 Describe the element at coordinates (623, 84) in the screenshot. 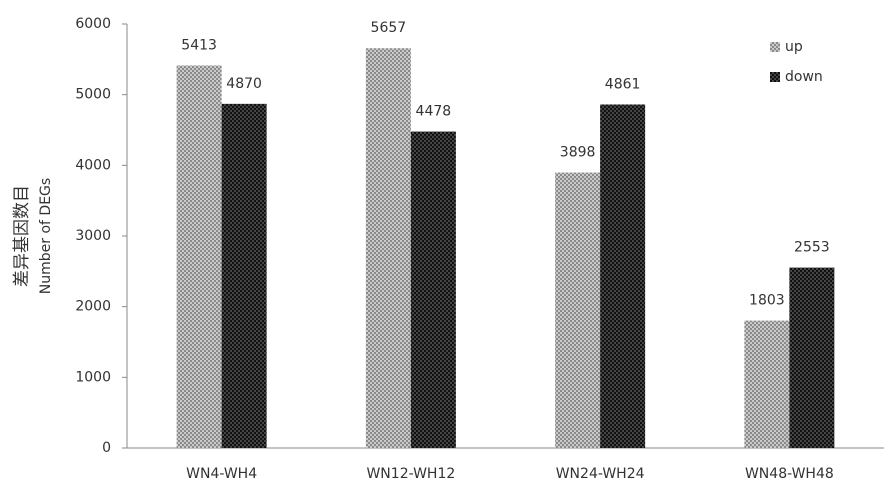

I see `data-label: 4861` at that location.